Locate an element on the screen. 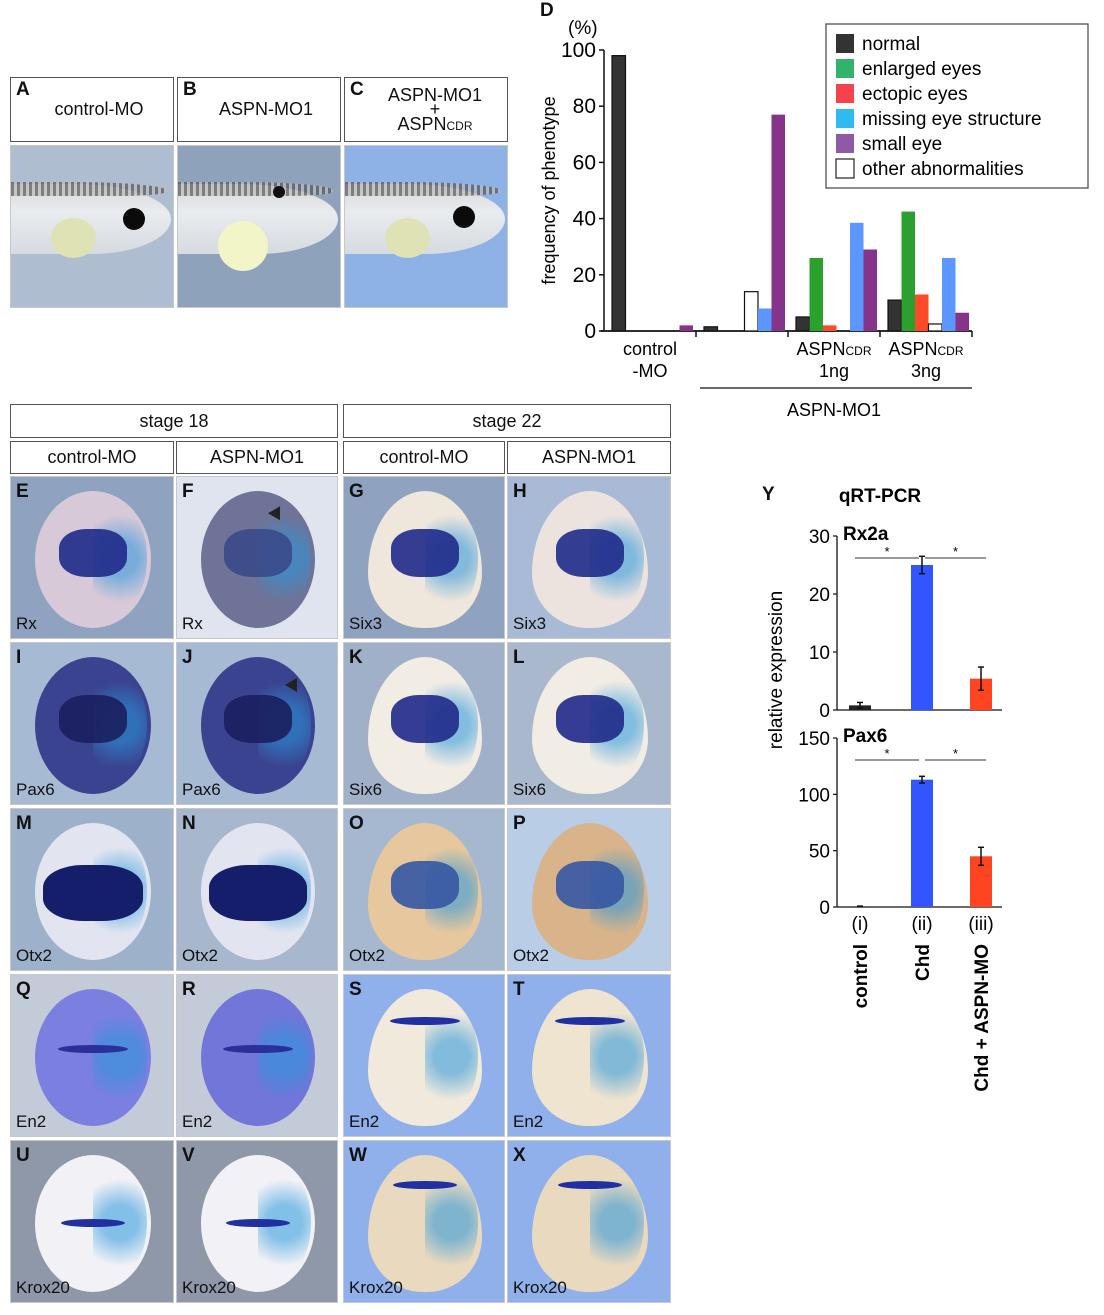 This screenshot has height=1315, width=1104. x-category-name: Chd is located at coordinates (923, 962).